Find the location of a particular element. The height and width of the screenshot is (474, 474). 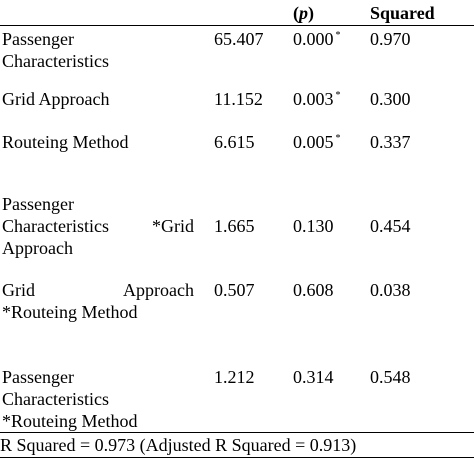

p-value-number: 0.608 is located at coordinates (313, 290).